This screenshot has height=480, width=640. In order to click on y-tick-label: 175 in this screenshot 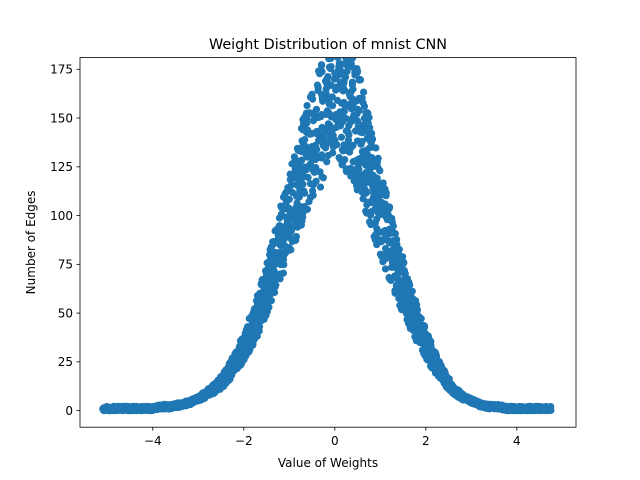, I will do `click(61, 70)`.